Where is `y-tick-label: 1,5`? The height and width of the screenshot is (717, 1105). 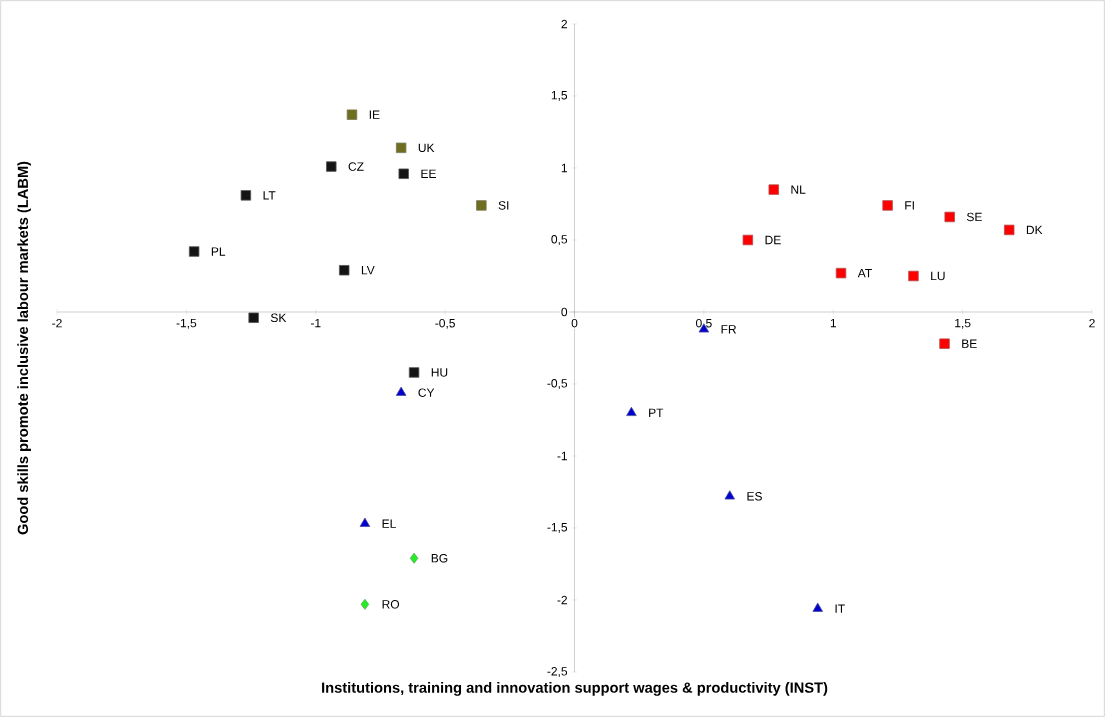 y-tick-label: 1,5 is located at coordinates (559, 96).